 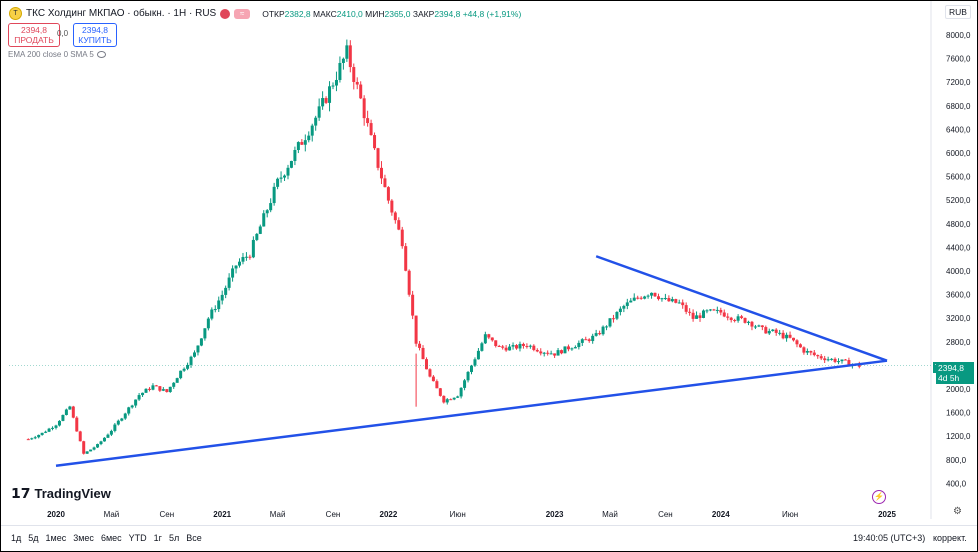 What do you see at coordinates (83, 538) in the screenshot?
I see `period-button: 3мес` at bounding box center [83, 538].